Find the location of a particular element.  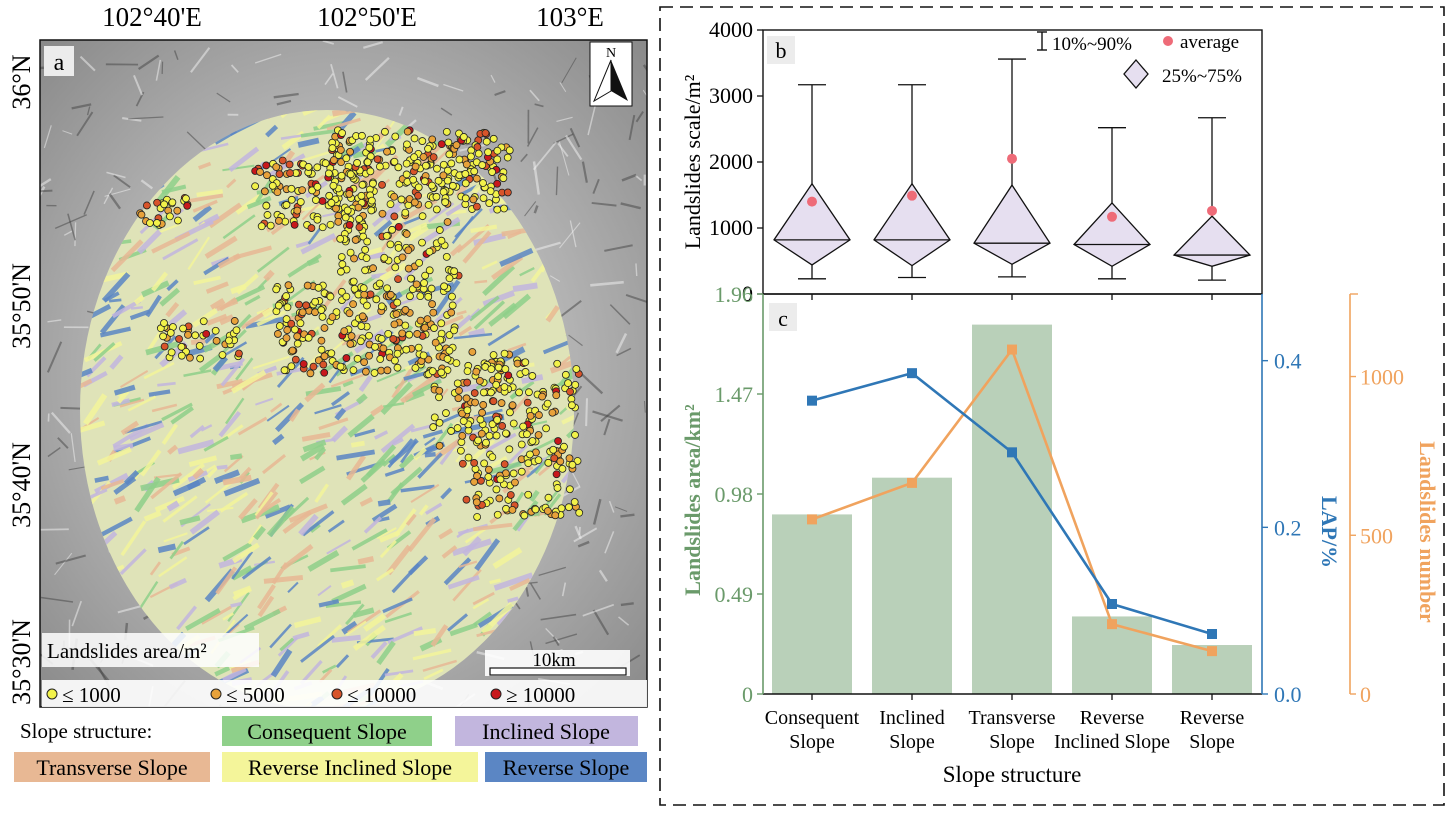

panel-c-left-ylabel: Landslides area/km² is located at coordinates (692, 500).